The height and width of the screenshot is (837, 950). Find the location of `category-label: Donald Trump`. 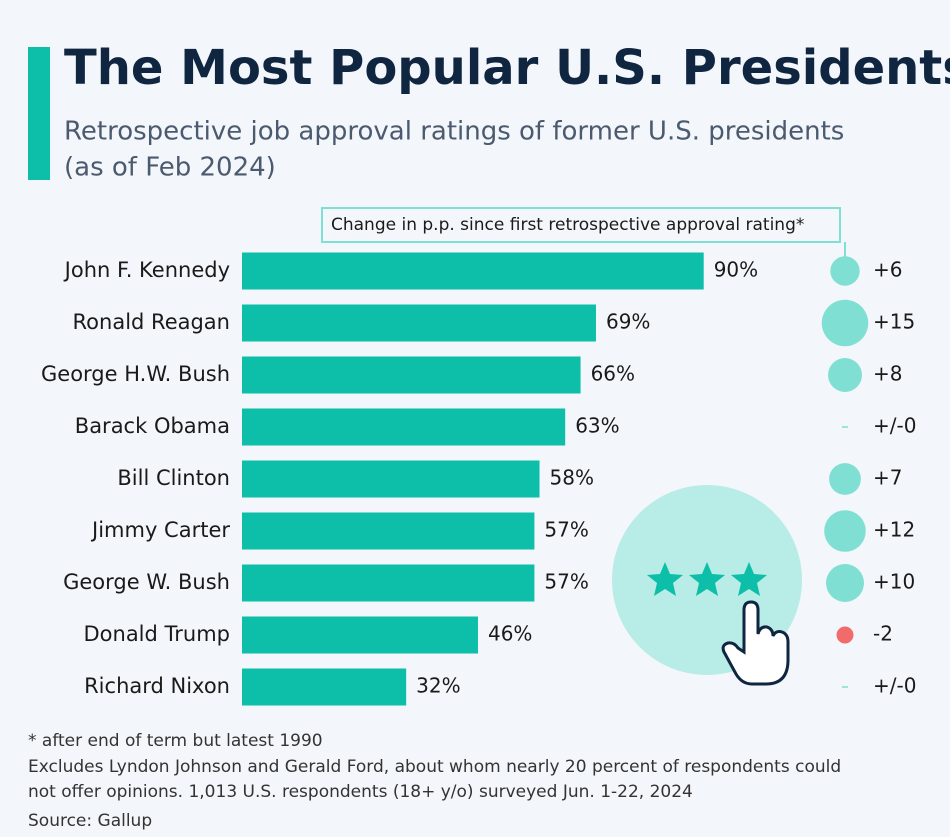

category-label: Donald Trump is located at coordinates (156, 634).